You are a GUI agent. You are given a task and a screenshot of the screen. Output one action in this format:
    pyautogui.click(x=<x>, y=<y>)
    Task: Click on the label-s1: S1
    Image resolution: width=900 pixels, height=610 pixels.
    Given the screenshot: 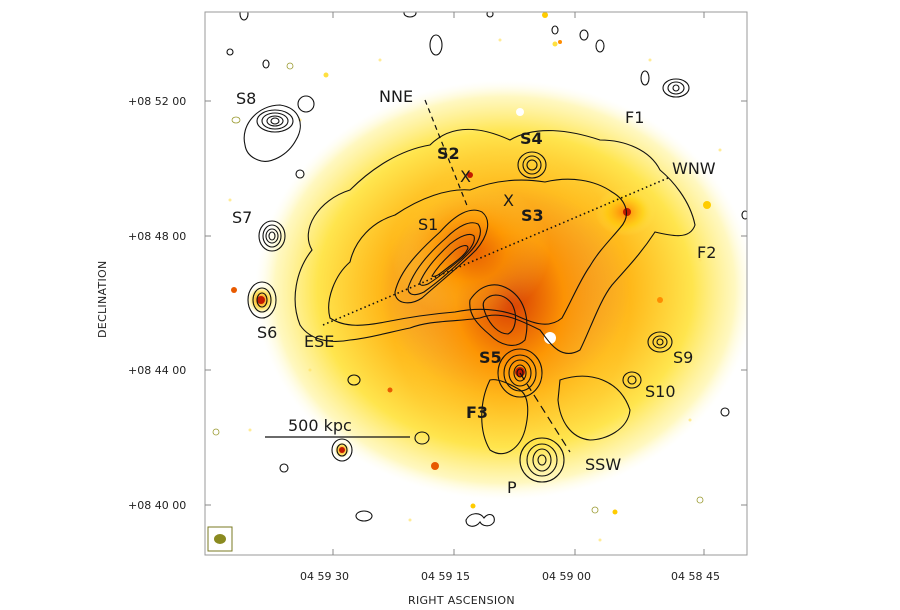 What is the action you would take?
    pyautogui.click(x=428, y=224)
    